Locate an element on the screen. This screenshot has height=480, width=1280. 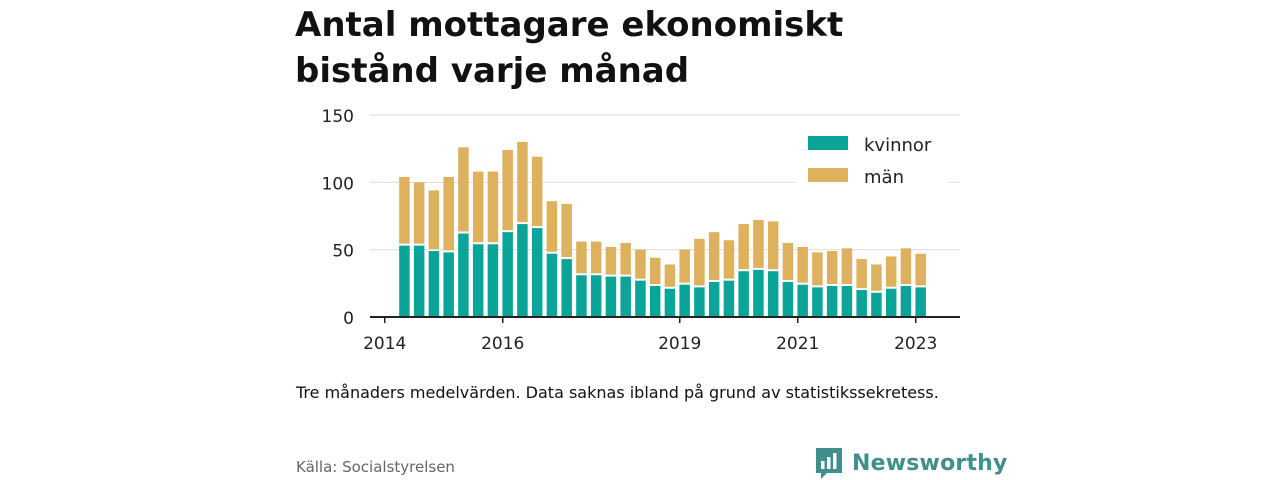
x-tick-label: 2014 is located at coordinates (384, 344).